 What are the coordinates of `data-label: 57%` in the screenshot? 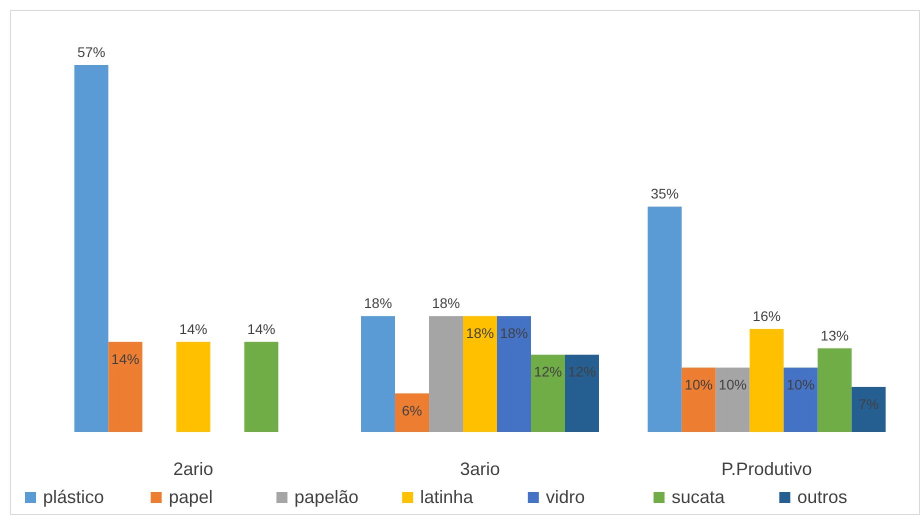 It's located at (91, 52).